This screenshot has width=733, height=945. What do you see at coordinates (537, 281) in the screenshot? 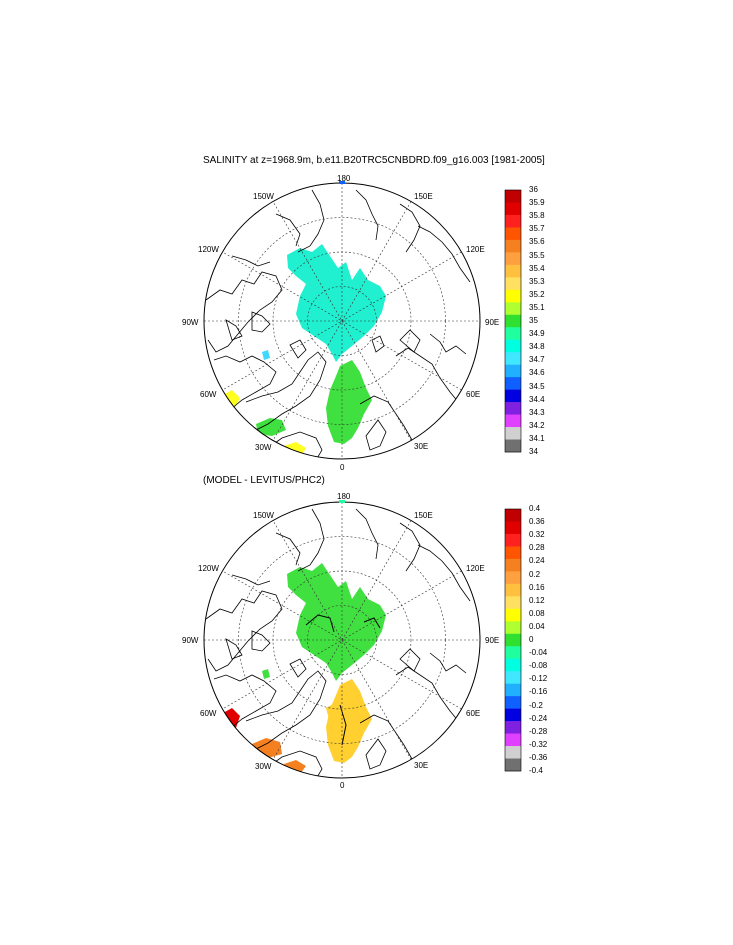
I see `colorbar-tick-label: 35.3` at bounding box center [537, 281].